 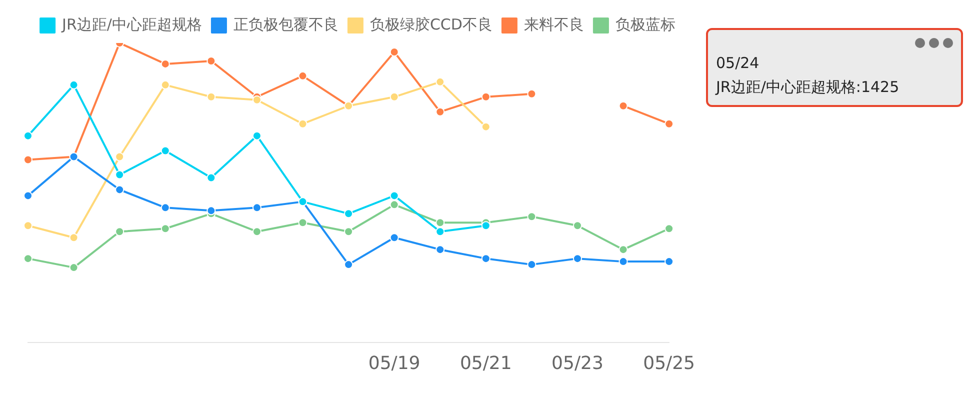 I want to click on legend-label: 负极绿胶CCD不良, so click(x=431, y=24).